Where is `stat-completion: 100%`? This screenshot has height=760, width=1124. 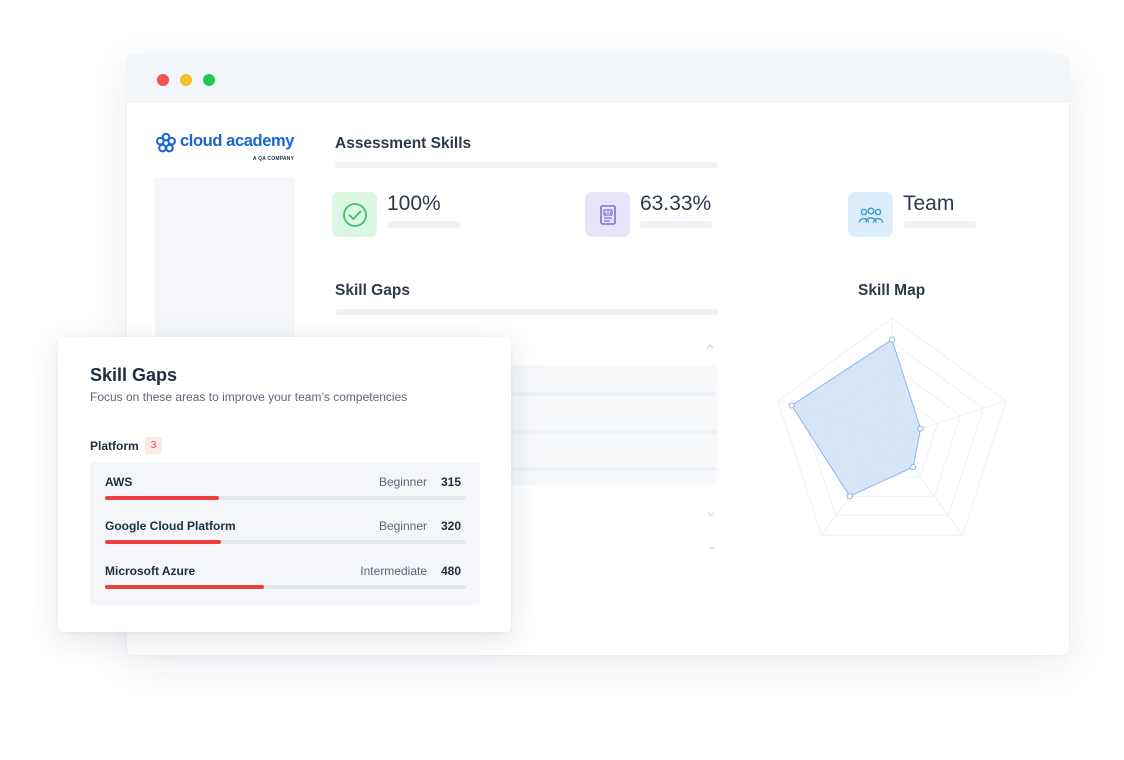 stat-completion: 100% is located at coordinates (396, 214).